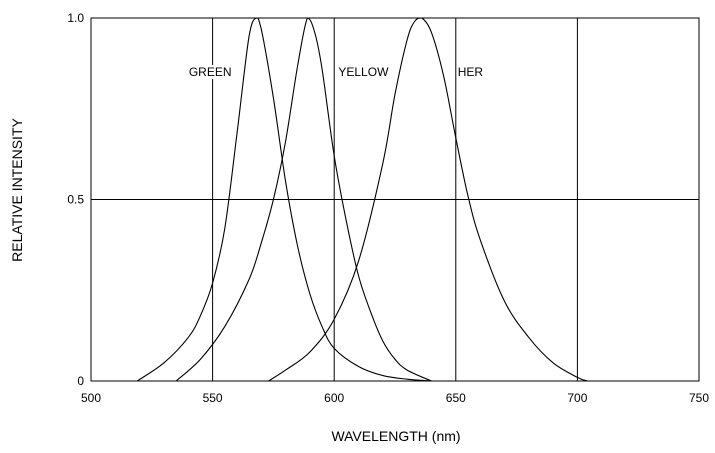  Describe the element at coordinates (75, 200) in the screenshot. I see `y-tick-label: 0.5` at that location.